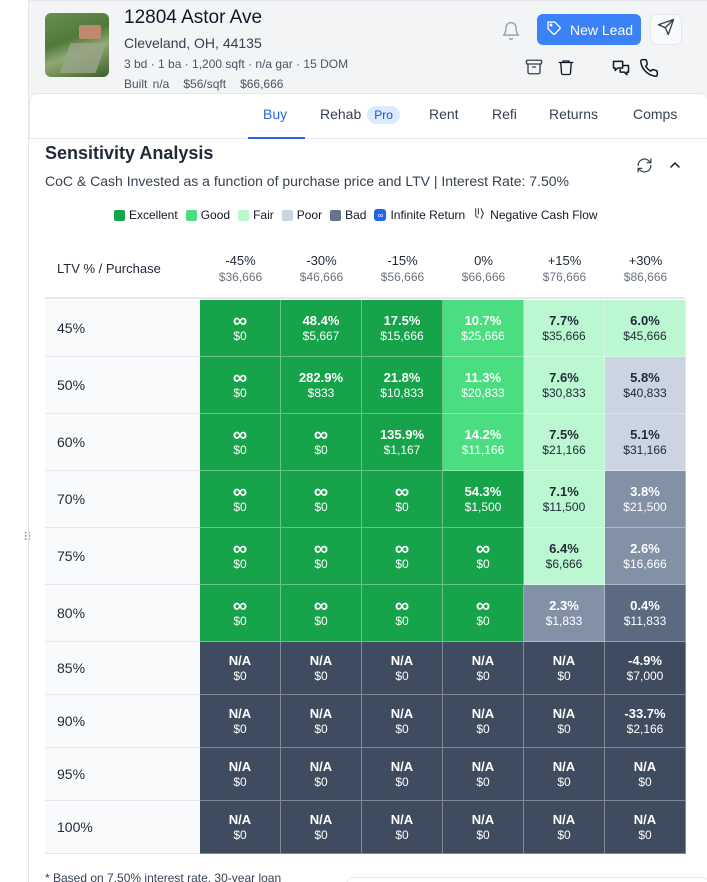 The height and width of the screenshot is (882, 707). What do you see at coordinates (564, 328) in the screenshot?
I see `sensitivity-cell: 7.7% $35,666` at bounding box center [564, 328].